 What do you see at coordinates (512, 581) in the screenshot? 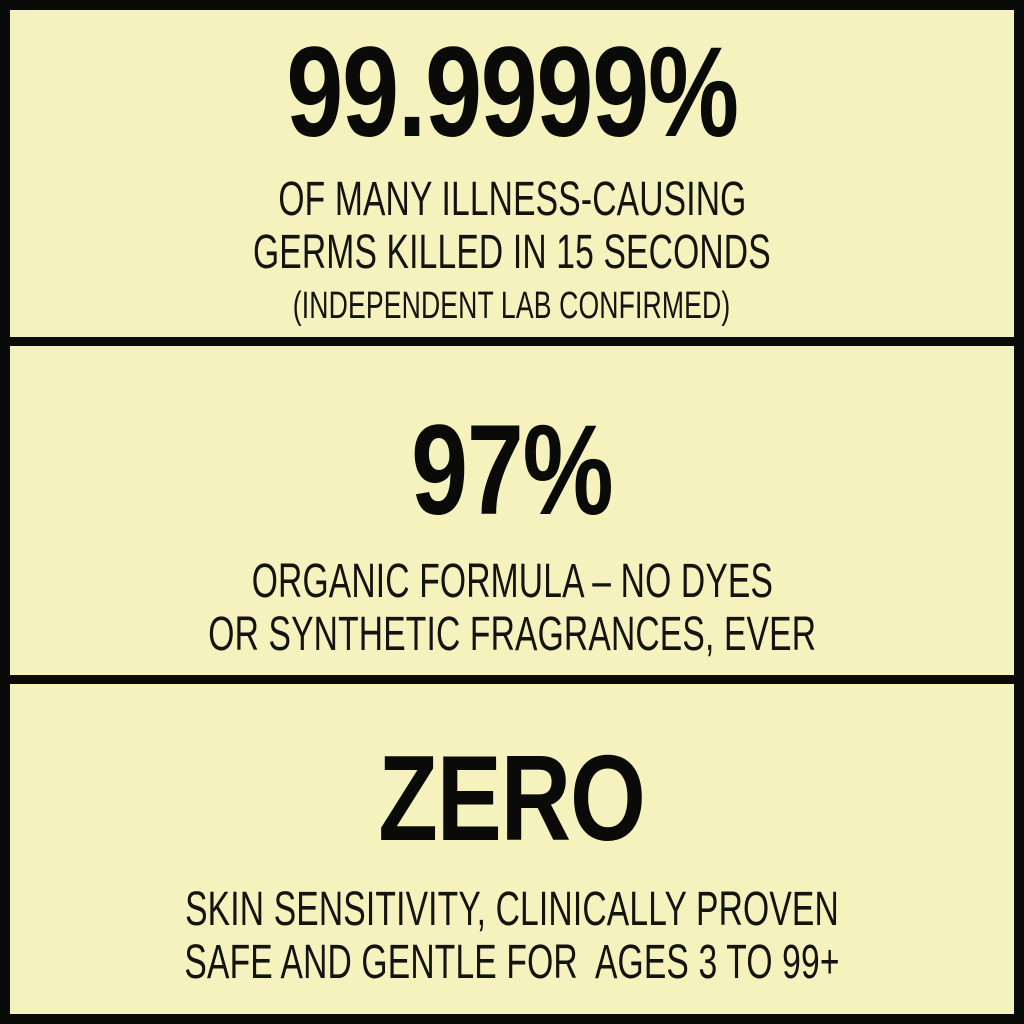
I see `claim-line-organic-formula-1: ORGANIC FORMULA – NO DYES` at bounding box center [512, 581].